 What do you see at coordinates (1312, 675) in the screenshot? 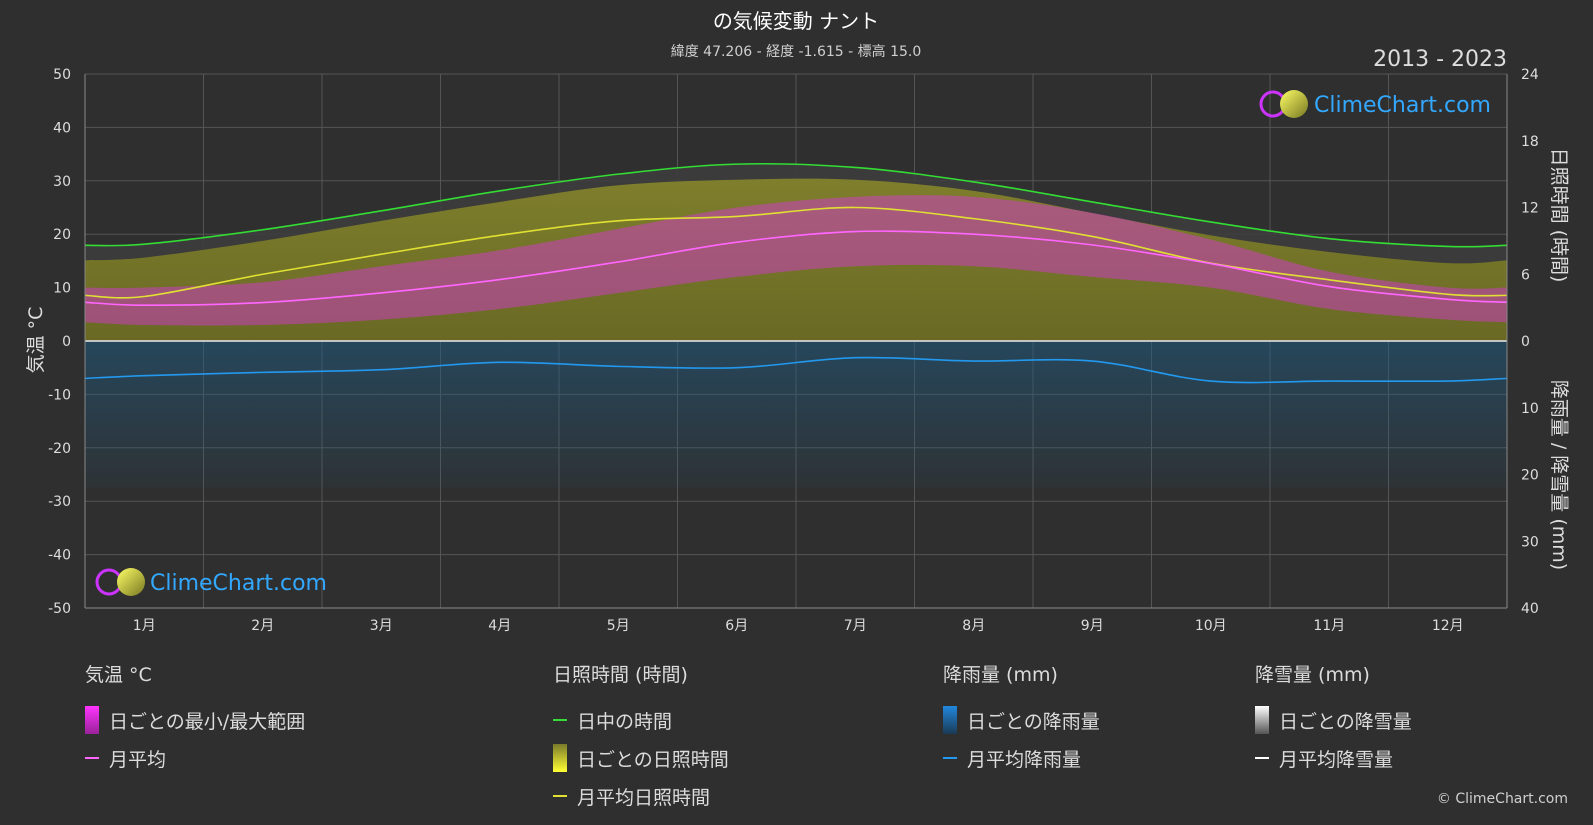
I see `legend-title: 降雪量 (mm)` at bounding box center [1312, 675].